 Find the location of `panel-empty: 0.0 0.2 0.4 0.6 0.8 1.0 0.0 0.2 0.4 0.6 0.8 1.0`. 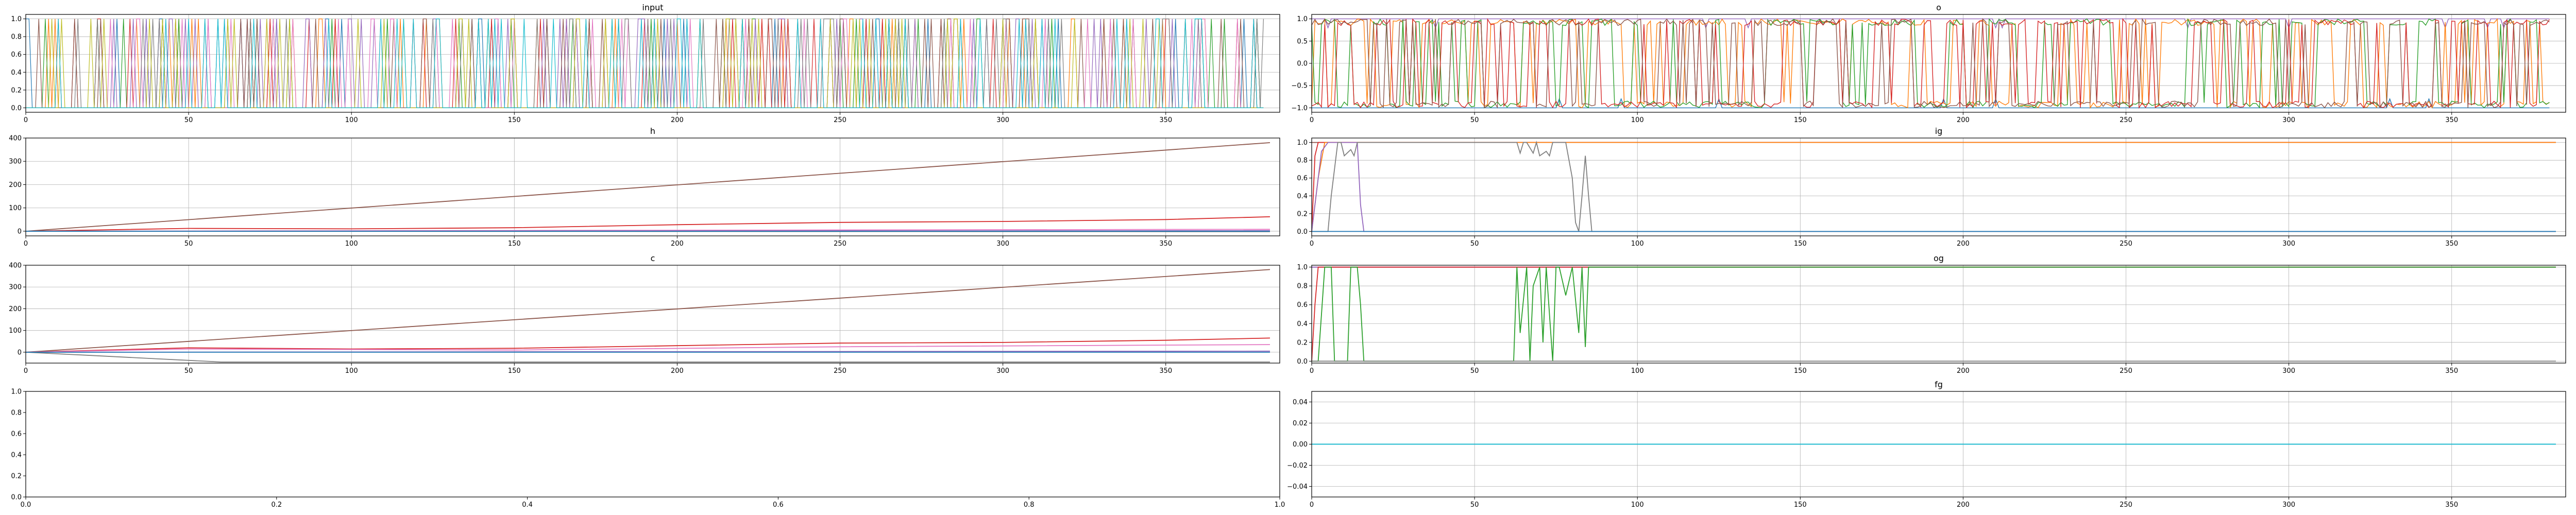

panel-empty: 0.0 0.2 0.4 0.6 0.8 1.0 0.0 0.2 0.4 0.6 0.8 1.0 is located at coordinates (648, 449).